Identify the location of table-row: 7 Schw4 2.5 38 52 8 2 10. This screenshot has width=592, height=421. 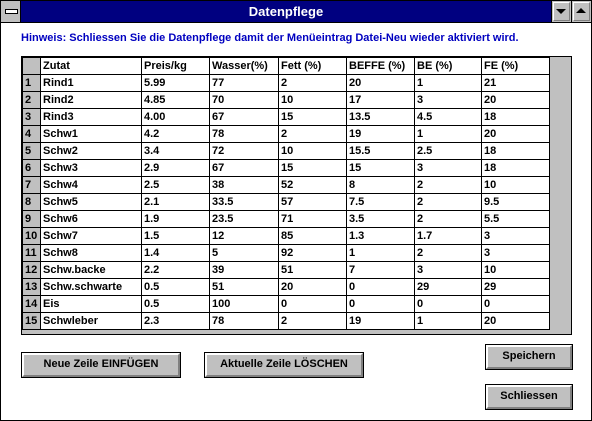
(286, 185).